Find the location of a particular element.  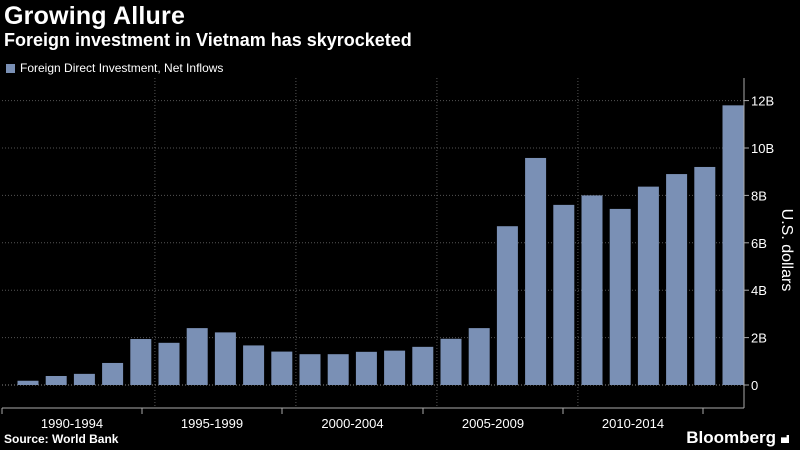

y-tick-label: 0 is located at coordinates (754, 385).